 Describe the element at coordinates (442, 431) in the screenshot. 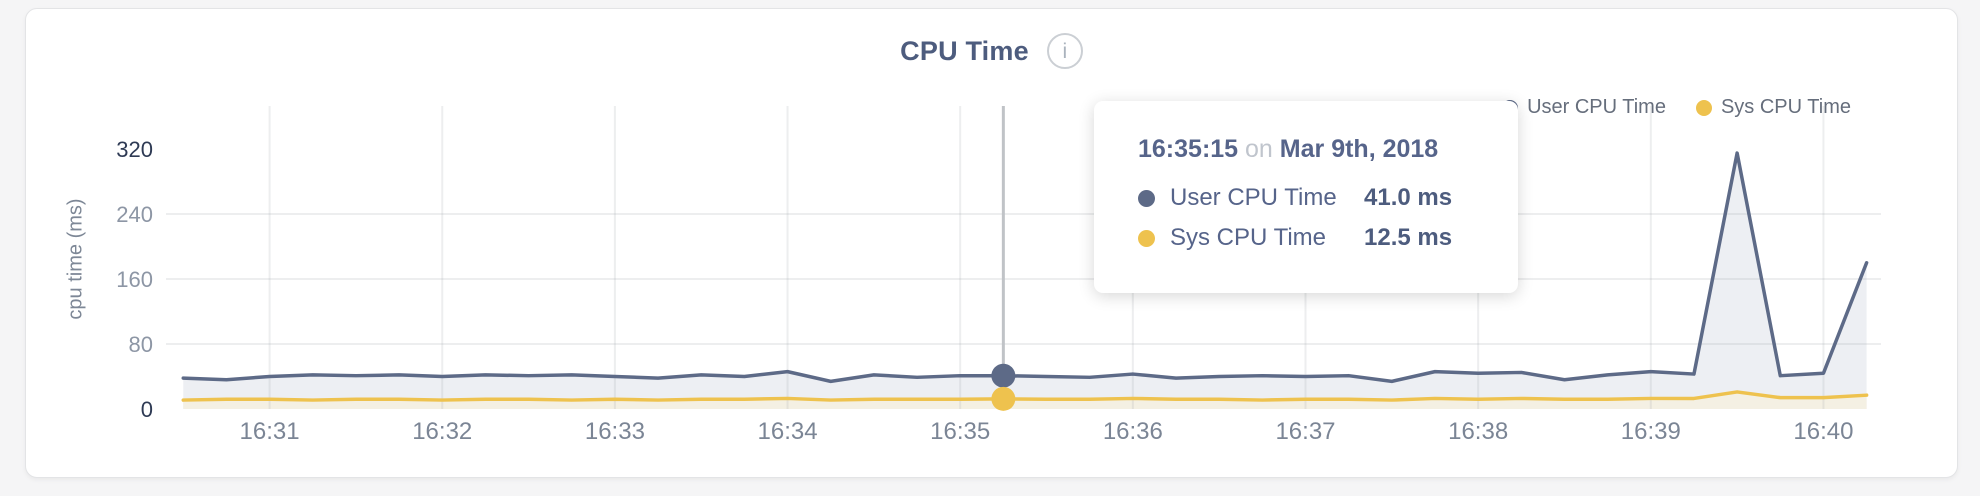

I see `x-tick-label: 16:32` at that location.